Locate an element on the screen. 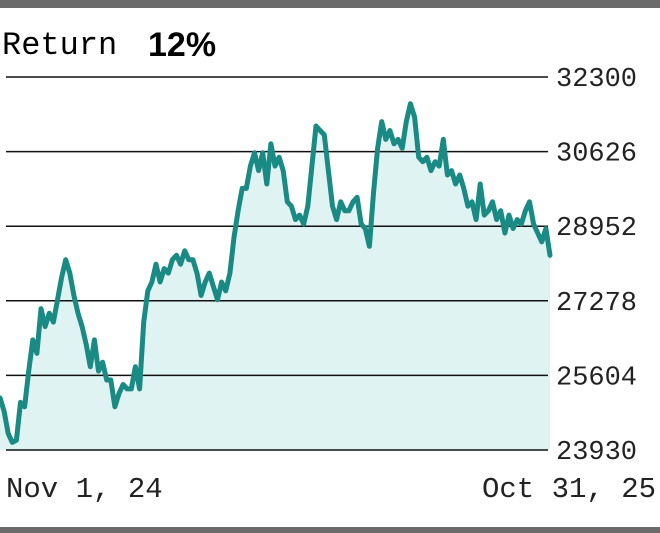 This screenshot has height=533, width=660. y-tick-label-4: 25604 is located at coordinates (596, 378).